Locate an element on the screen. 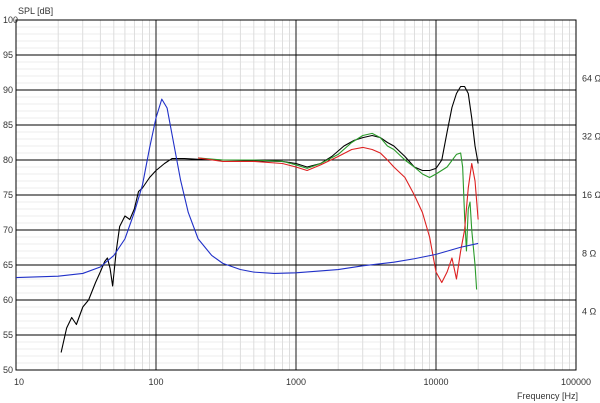  y-tick-label: 85 is located at coordinates (8, 125).